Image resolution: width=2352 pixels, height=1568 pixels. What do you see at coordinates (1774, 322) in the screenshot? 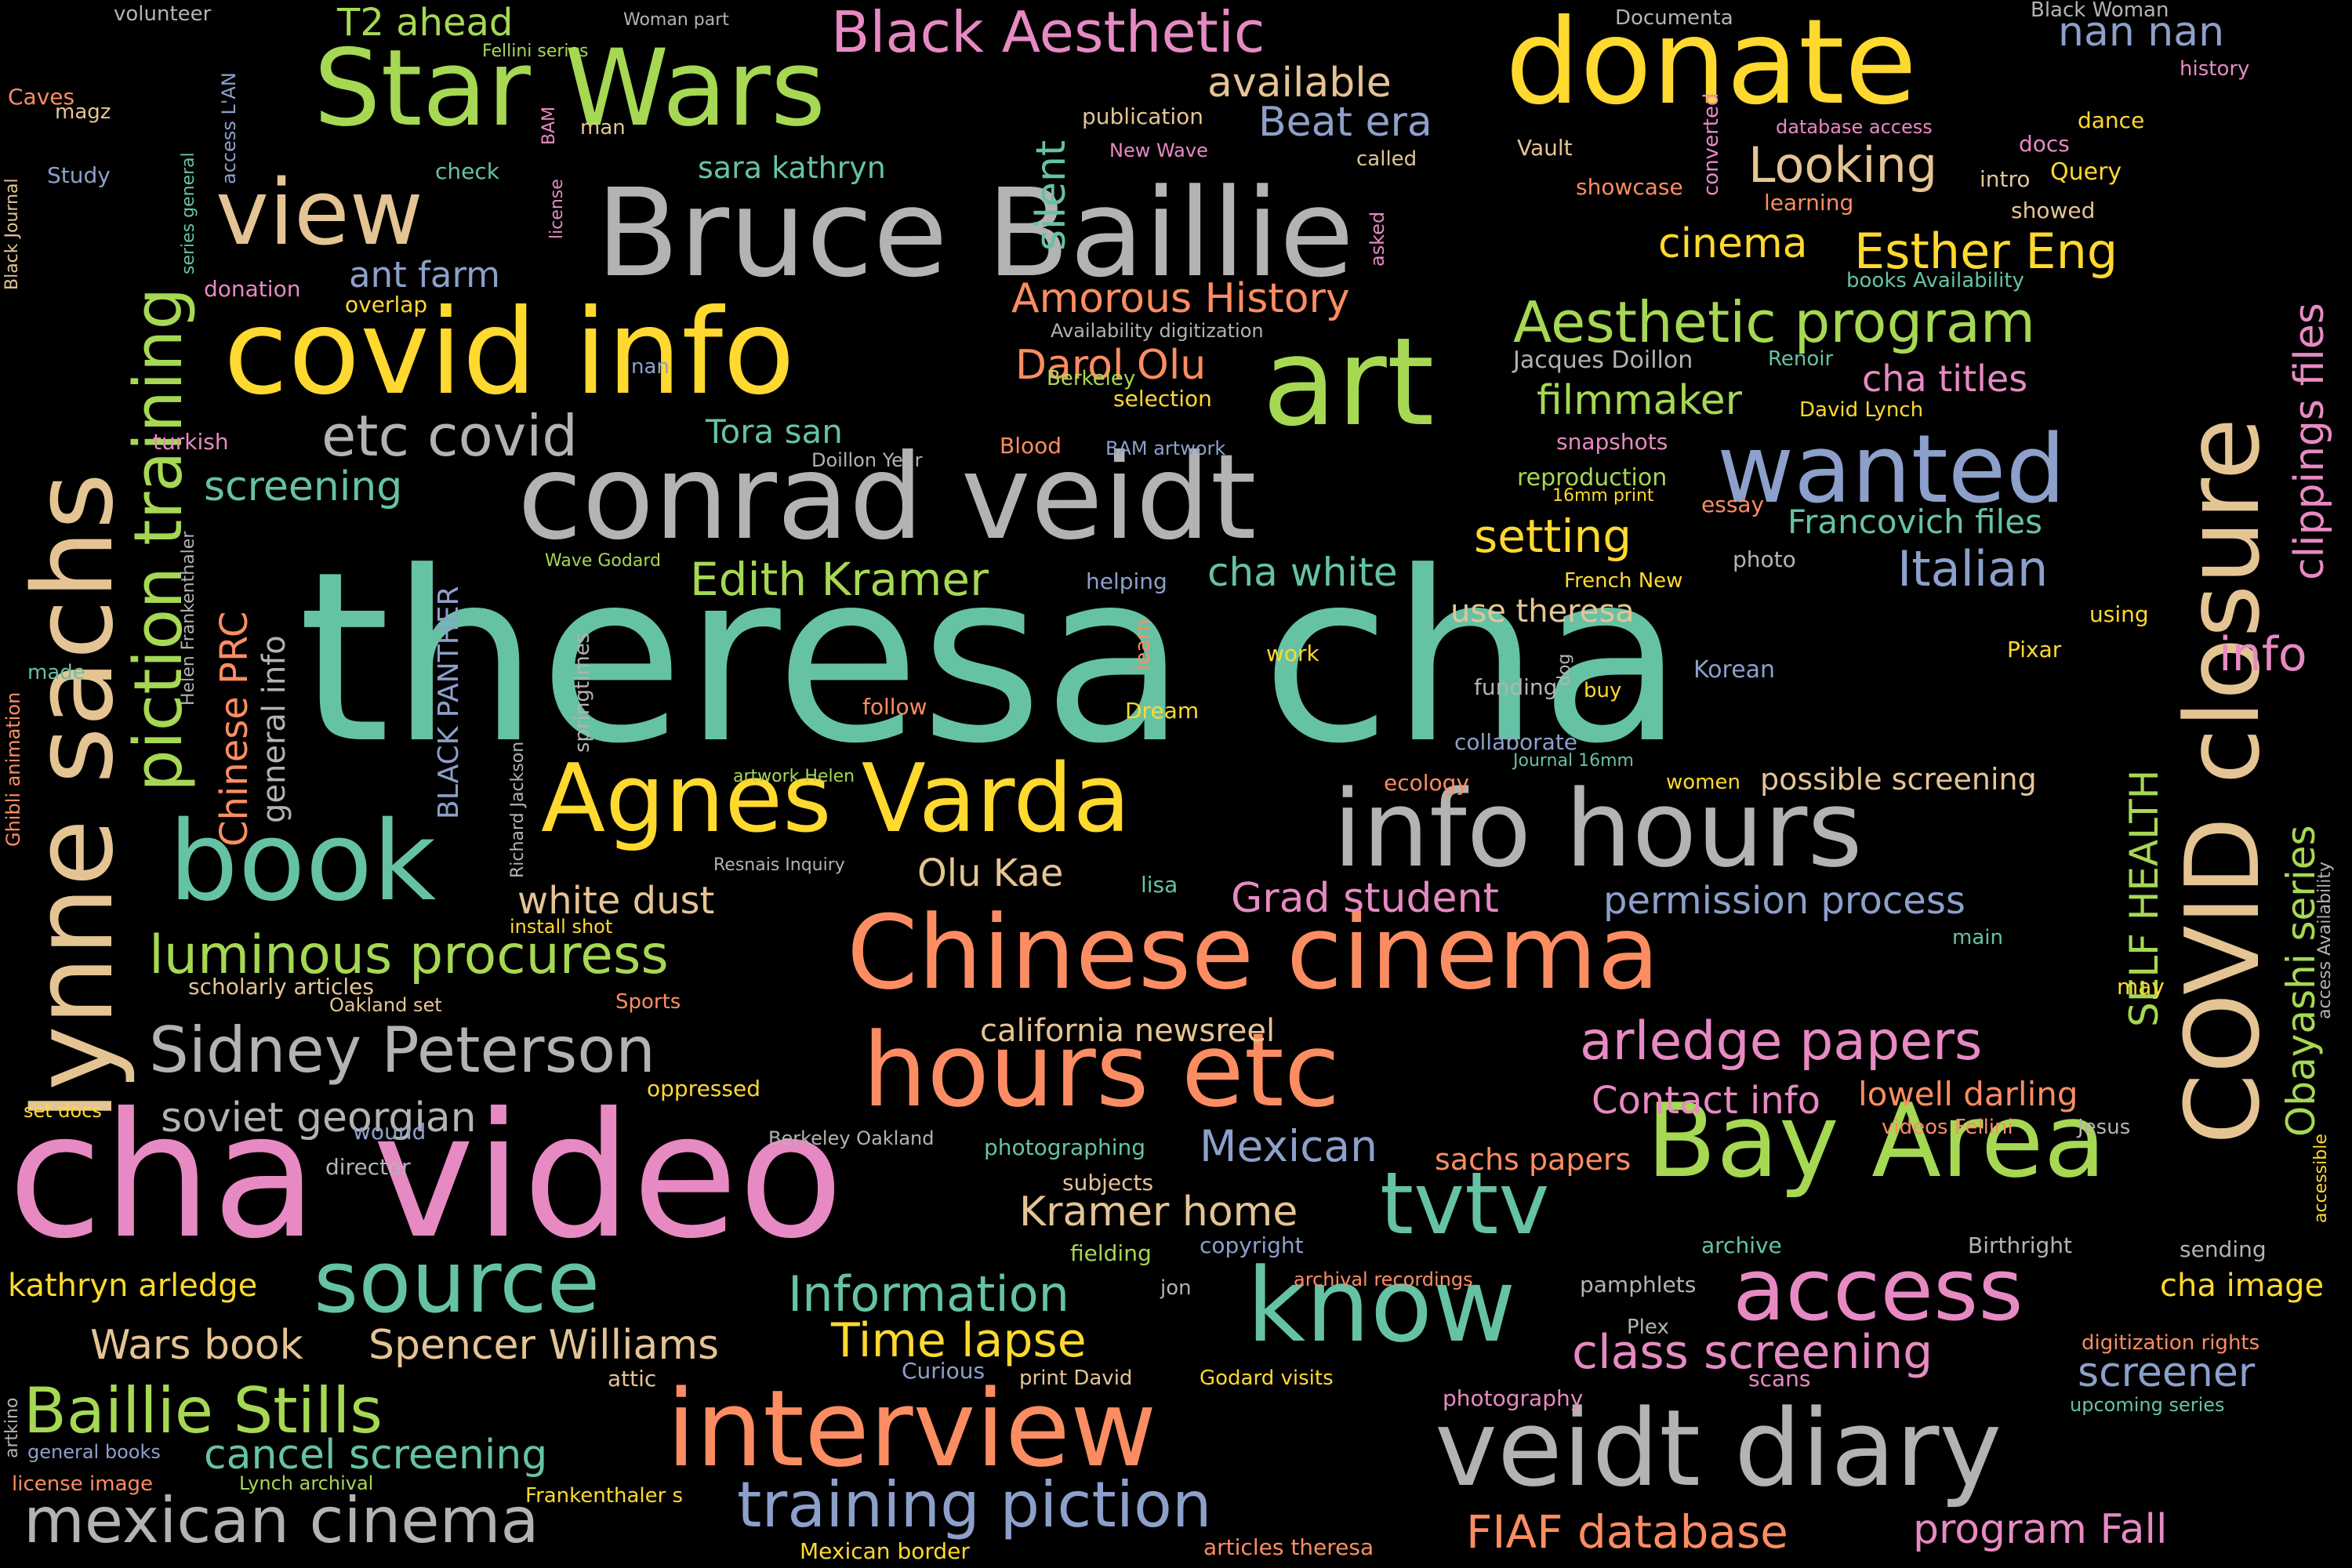
I see `word-aesthetic-program: Aesthetic program` at bounding box center [1774, 322].